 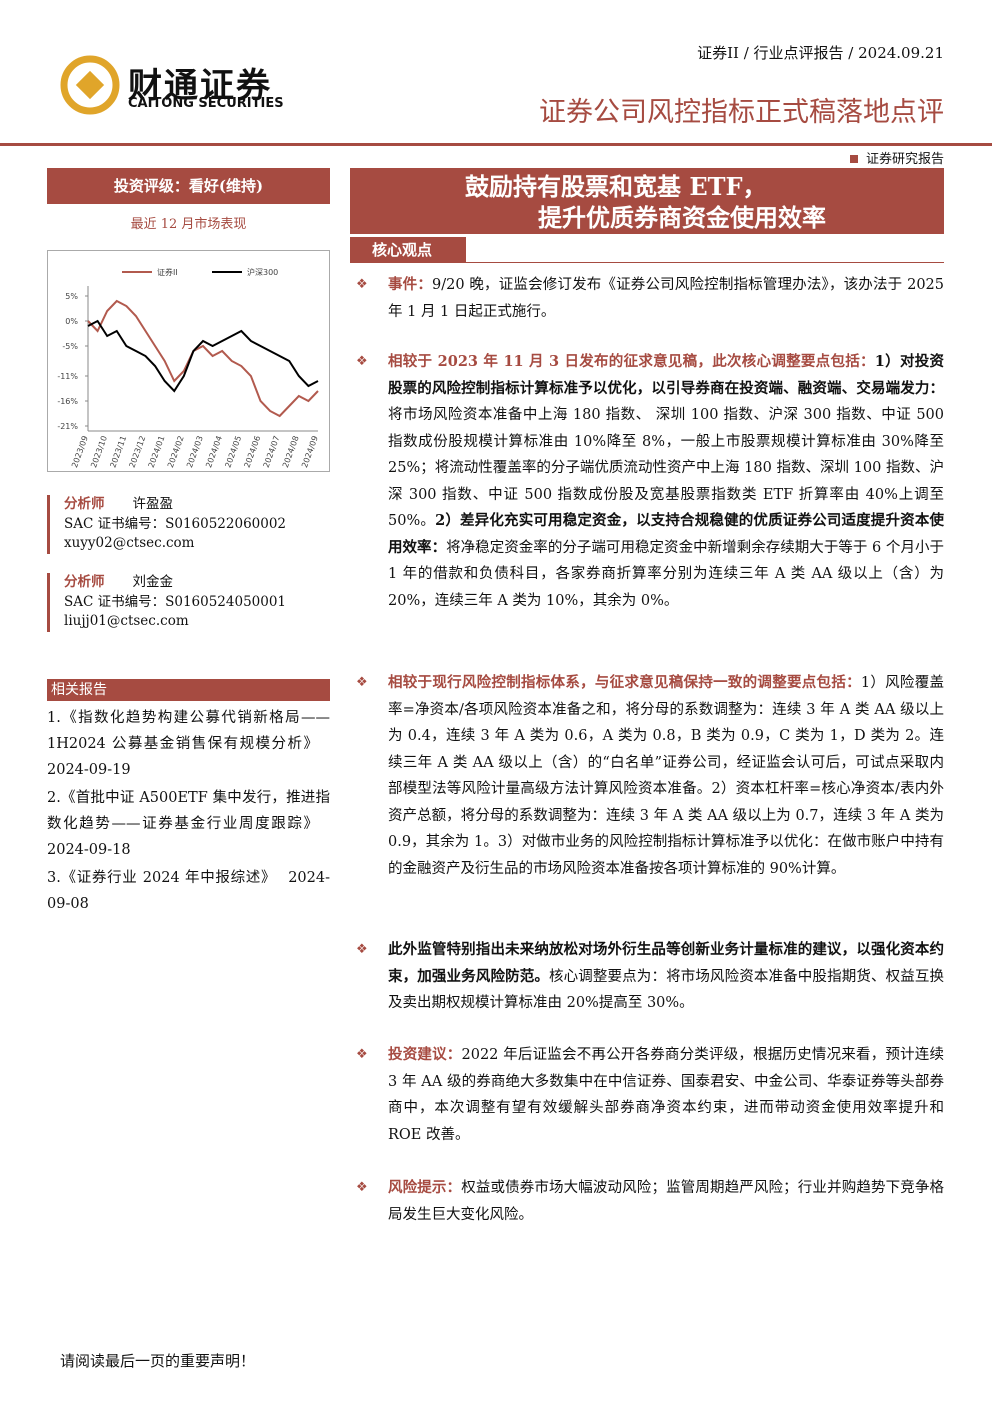 I want to click on header-rule, so click(x=496, y=144).